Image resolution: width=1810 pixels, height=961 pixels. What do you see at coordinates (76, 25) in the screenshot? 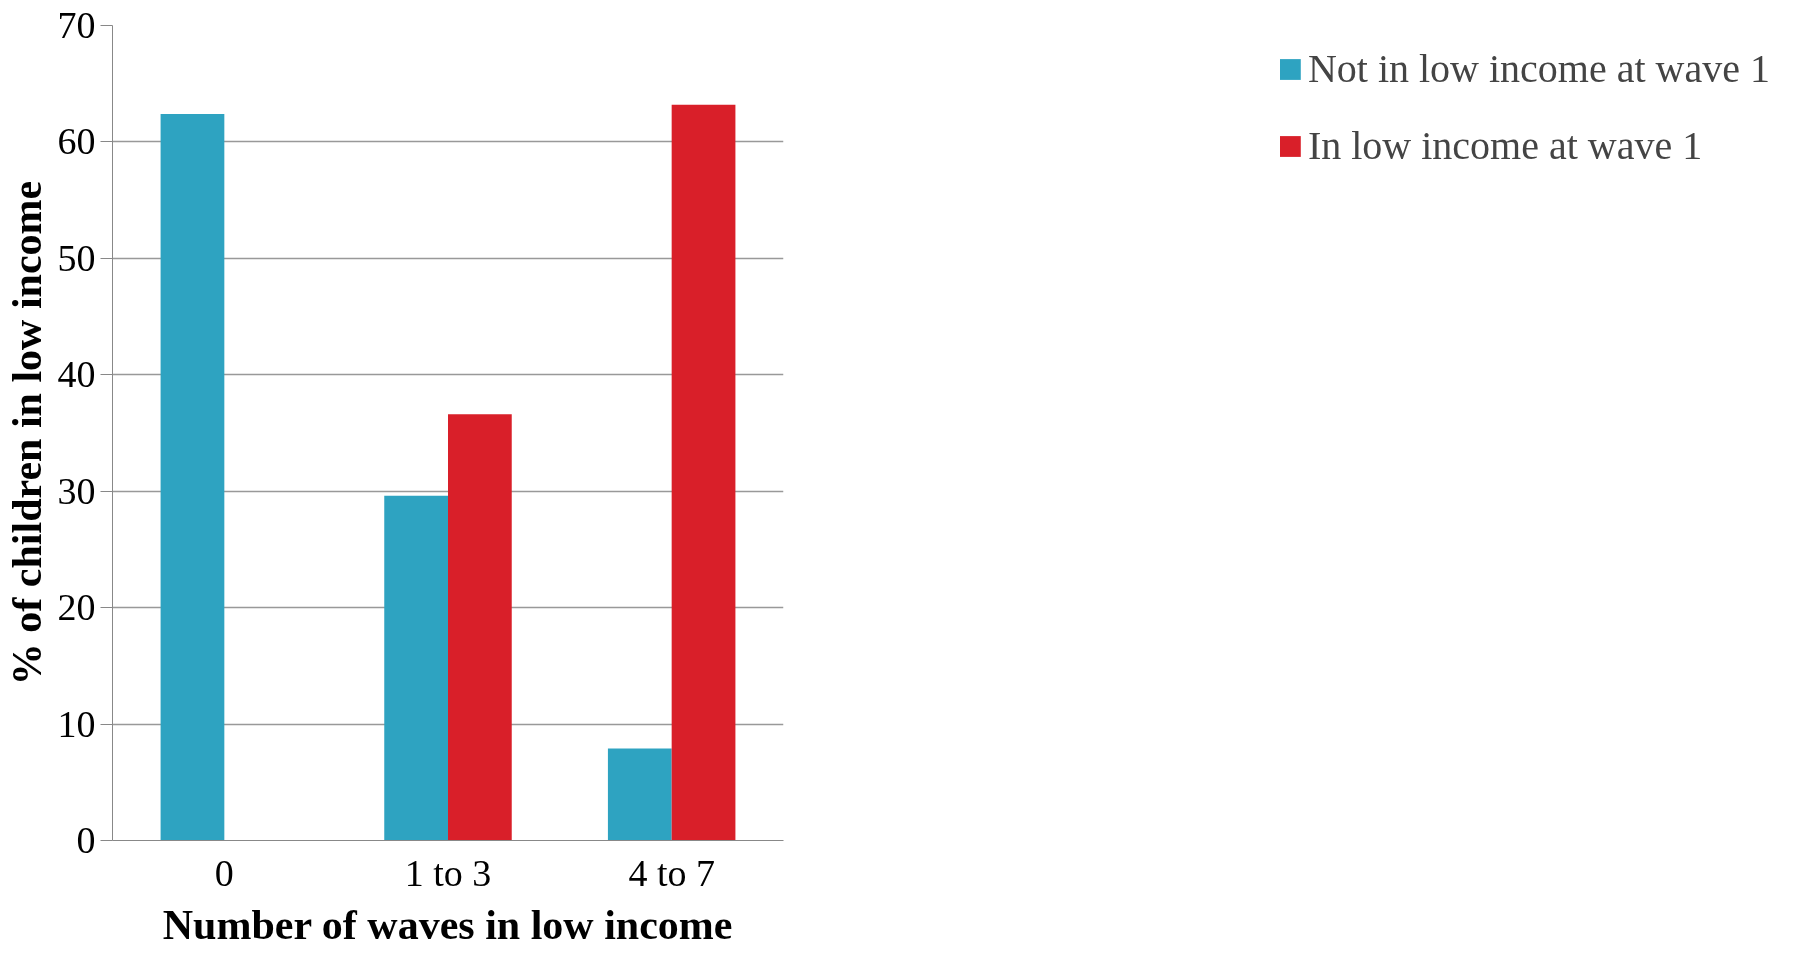
I see `y-tick-label: 70` at bounding box center [76, 25].